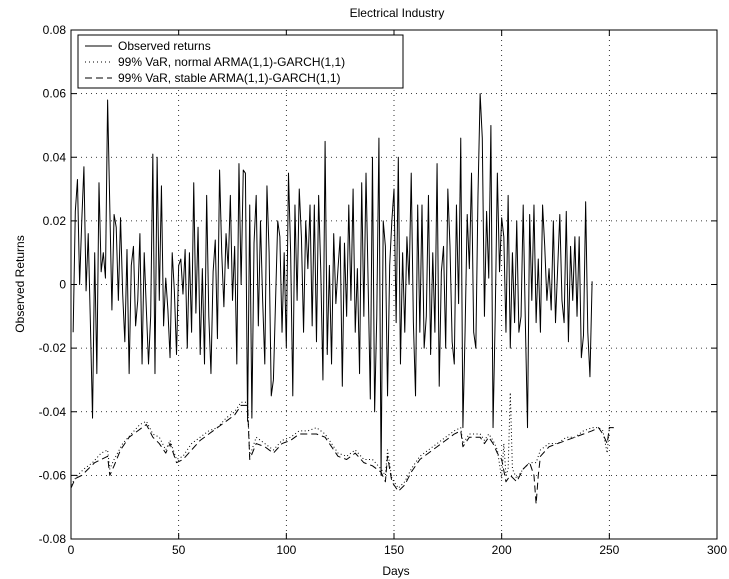  I want to click on y-tick-label: 0.04, so click(55, 157).